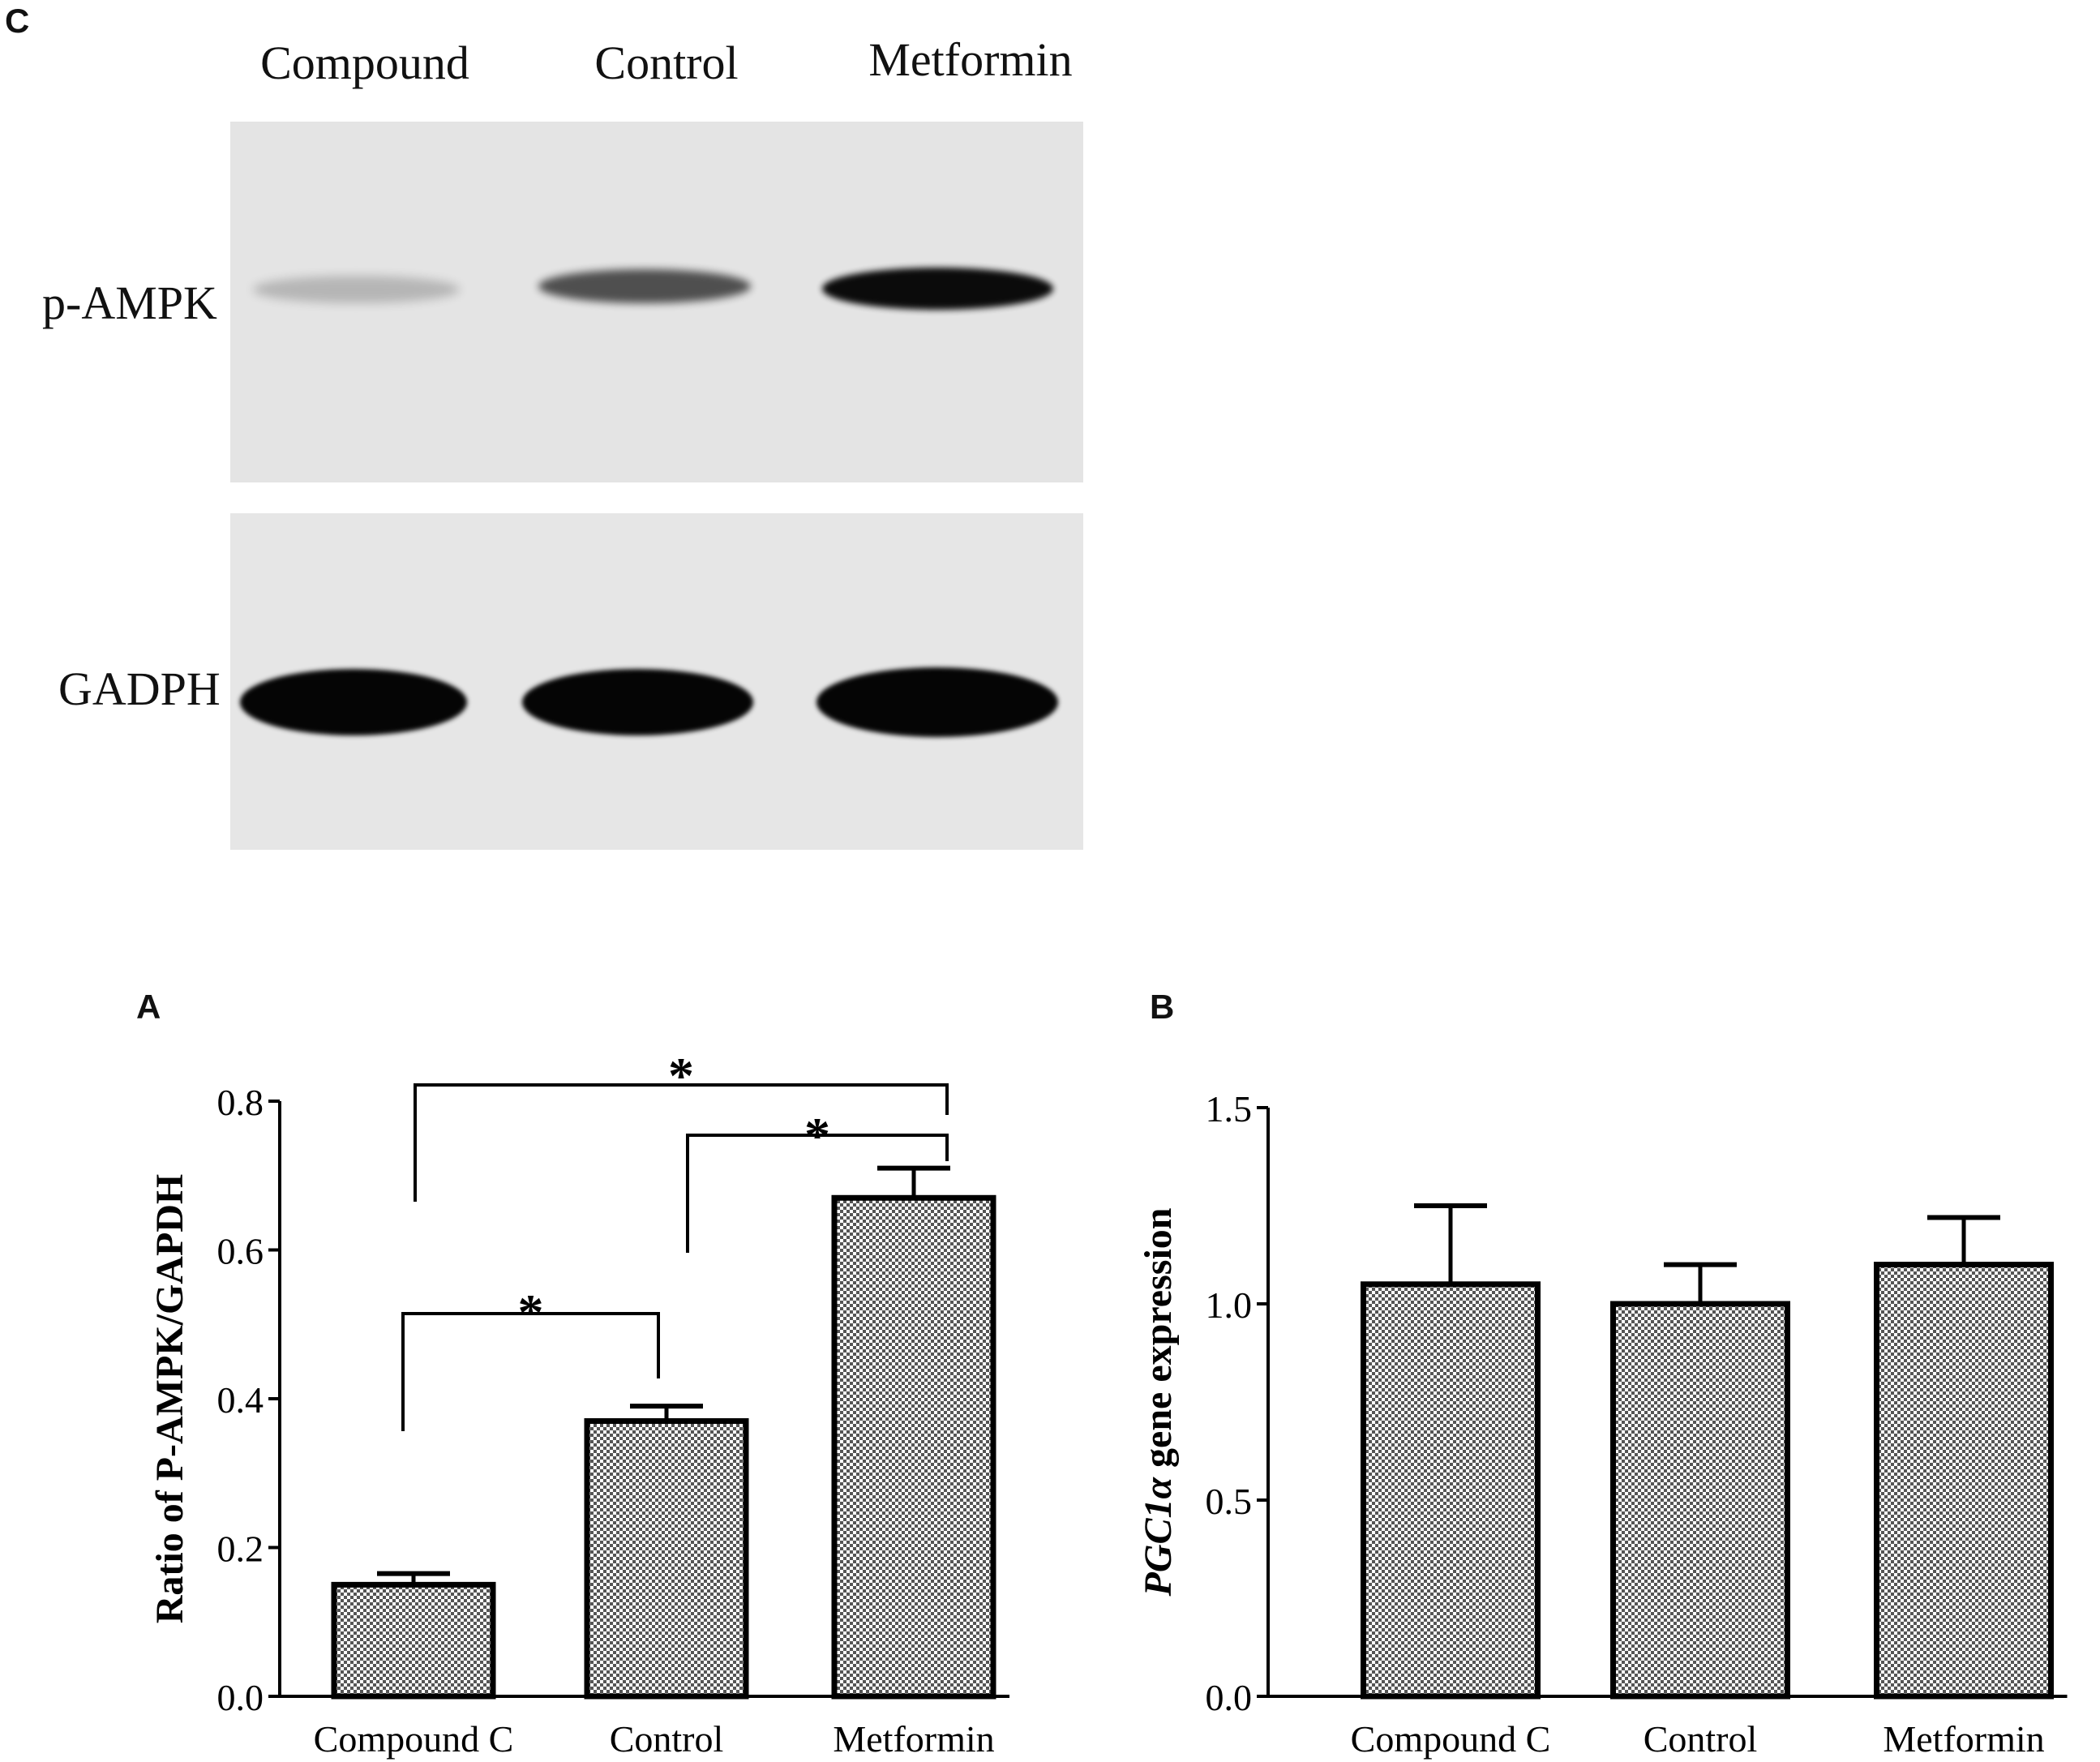 Image resolution: width=2100 pixels, height=1762 pixels. I want to click on panel-a-label: A, so click(148, 1007).